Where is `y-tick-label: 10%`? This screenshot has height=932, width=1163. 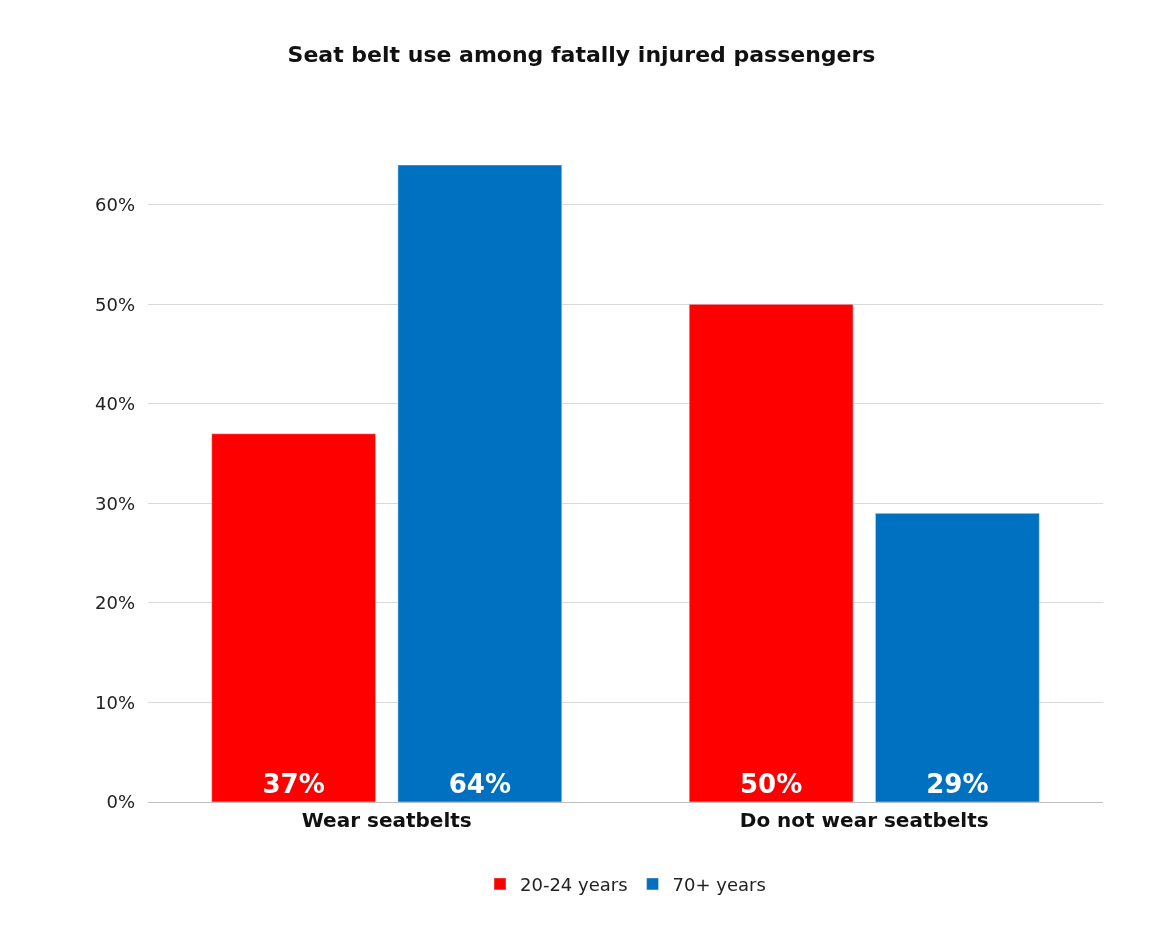 y-tick-label: 10% is located at coordinates (114, 702).